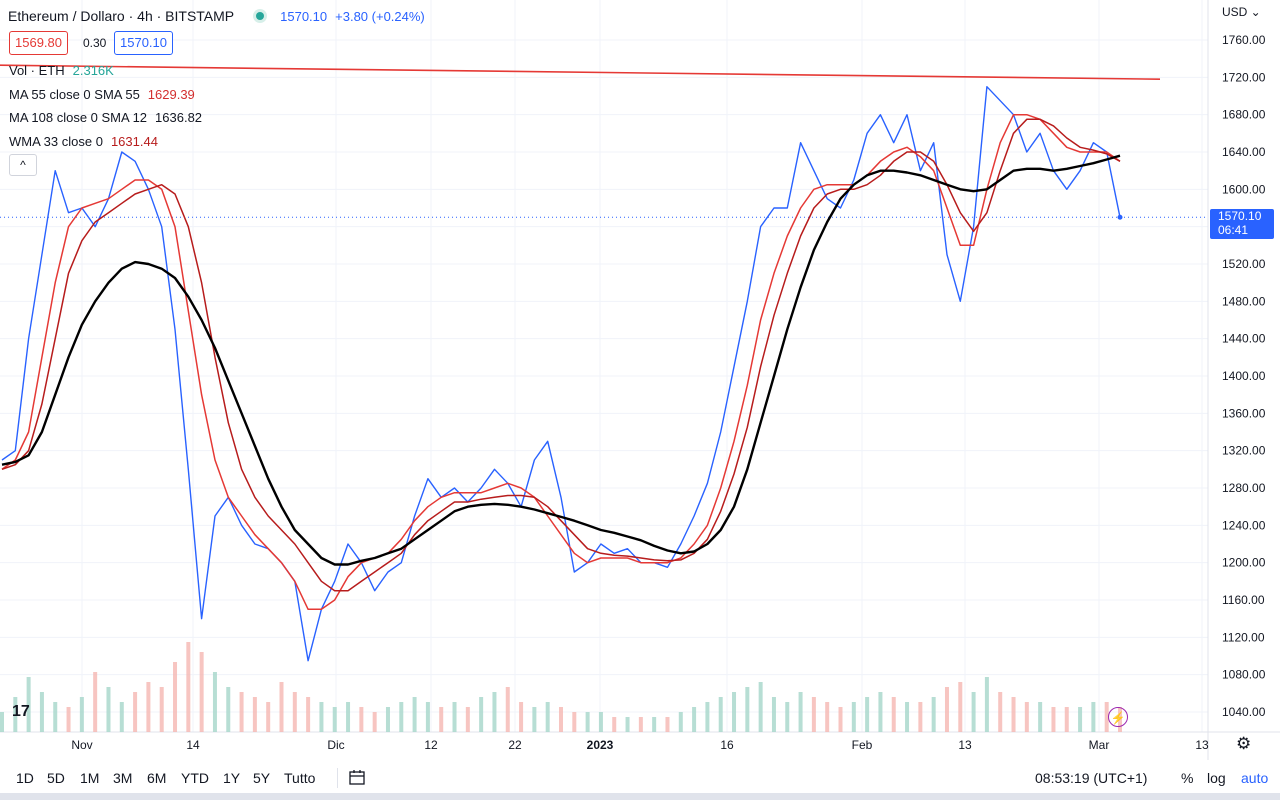 Image resolution: width=1280 pixels, height=800 pixels. I want to click on timeframe-1d: 1D, so click(25, 778).